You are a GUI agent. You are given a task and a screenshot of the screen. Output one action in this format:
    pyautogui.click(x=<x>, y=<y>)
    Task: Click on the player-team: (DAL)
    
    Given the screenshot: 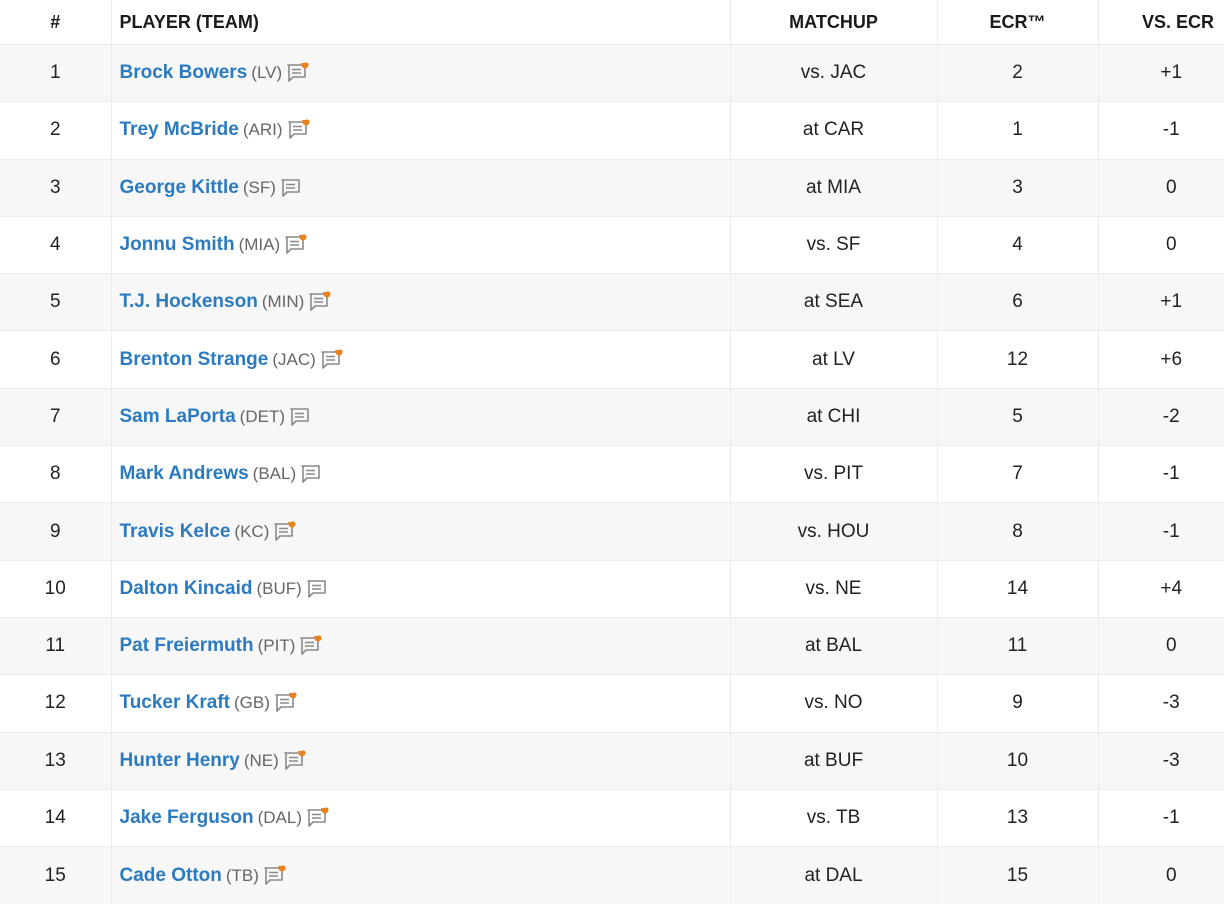 What is the action you would take?
    pyautogui.click(x=280, y=818)
    